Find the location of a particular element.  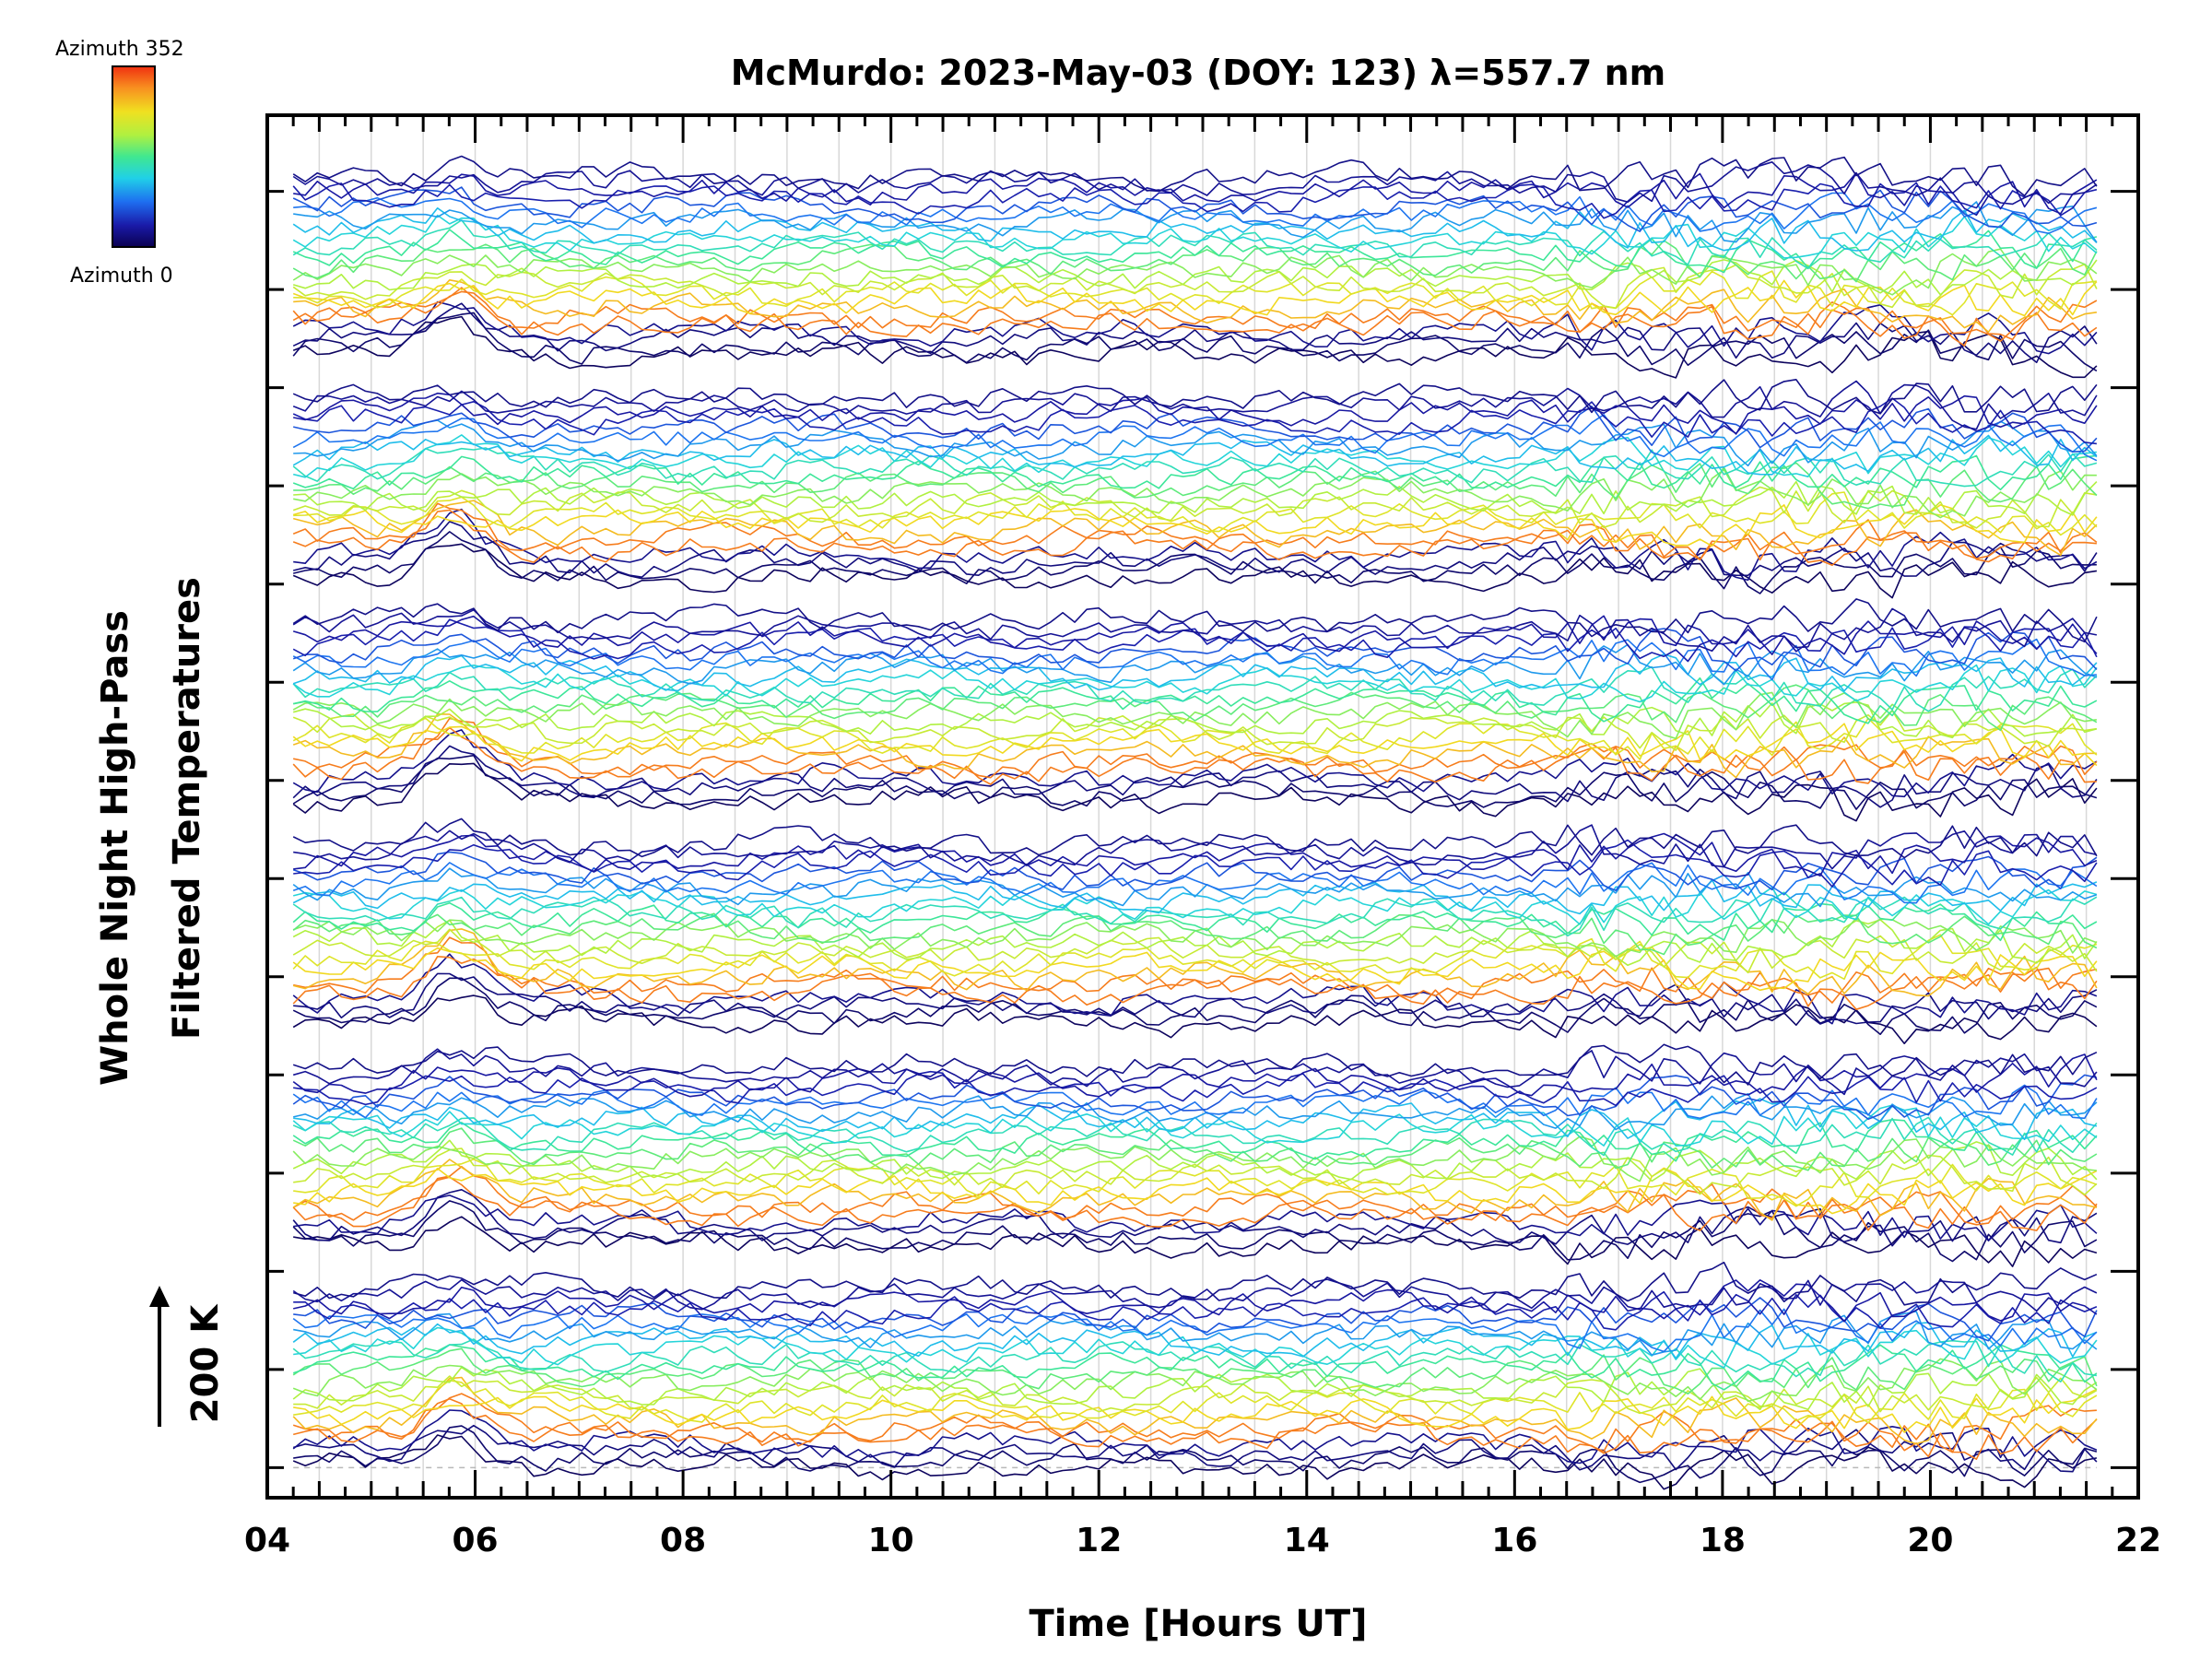

x-tick-label: 12 is located at coordinates (1099, 1540).